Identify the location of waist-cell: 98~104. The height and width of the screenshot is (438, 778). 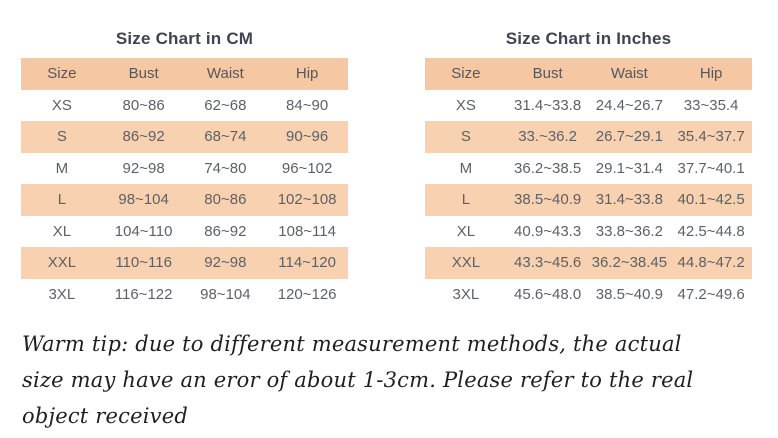
(225, 294).